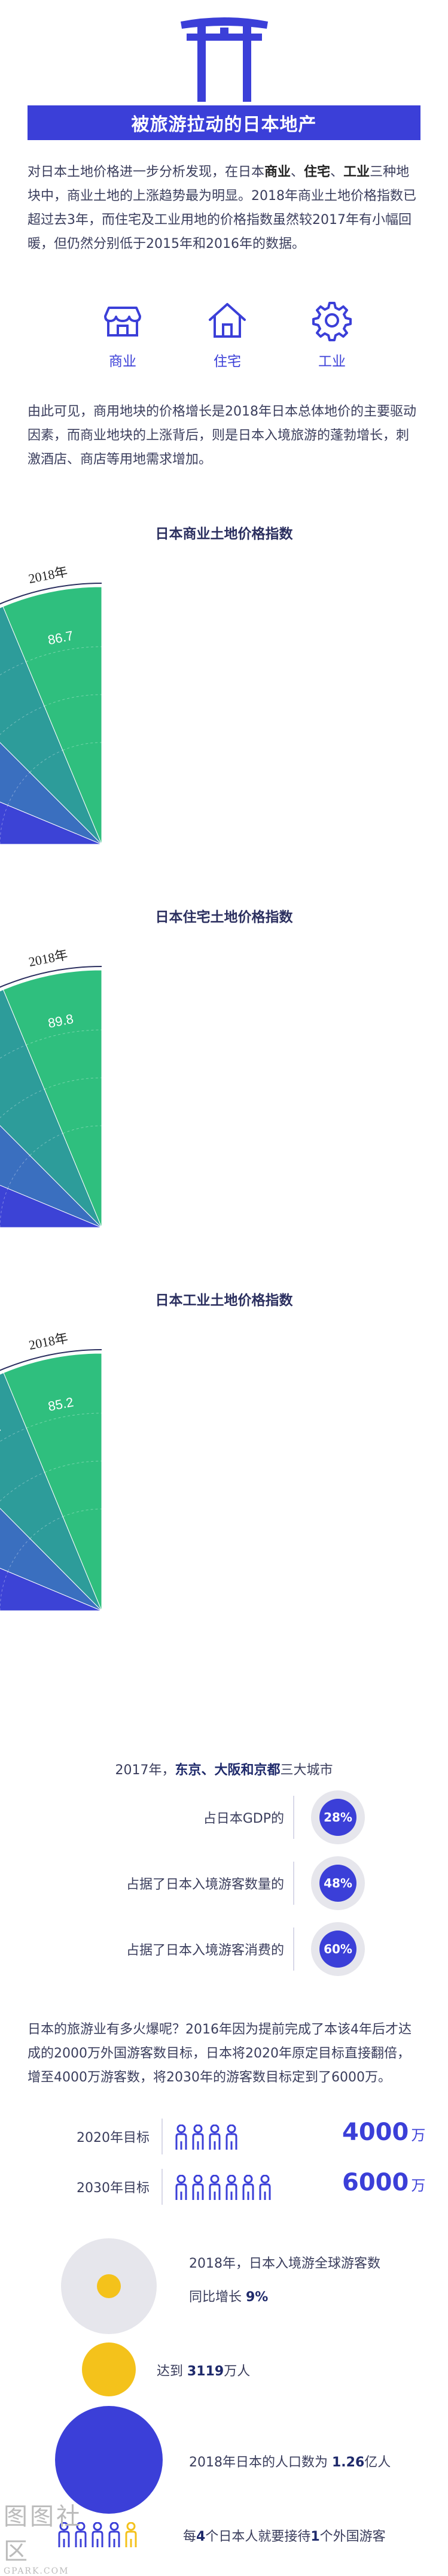 The image size is (448, 2576). Describe the element at coordinates (284, 2263) in the screenshot. I see `bubble-text-1: 2018年，日本入境游全球游客数` at that location.